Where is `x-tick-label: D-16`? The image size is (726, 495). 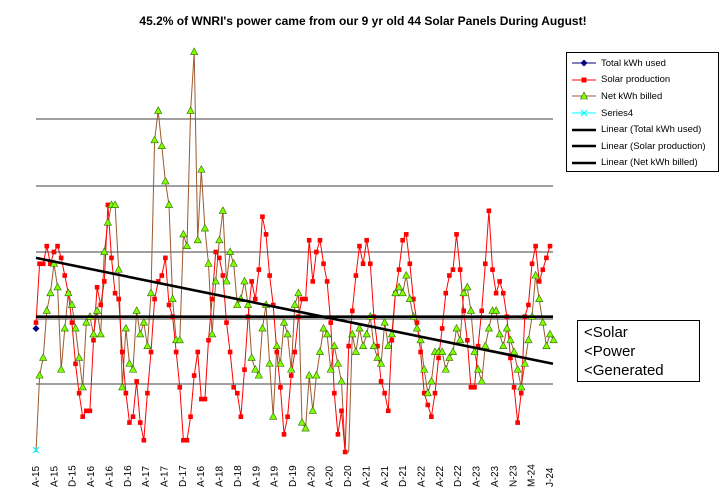
x-tick-label: D-16 is located at coordinates (128, 476).